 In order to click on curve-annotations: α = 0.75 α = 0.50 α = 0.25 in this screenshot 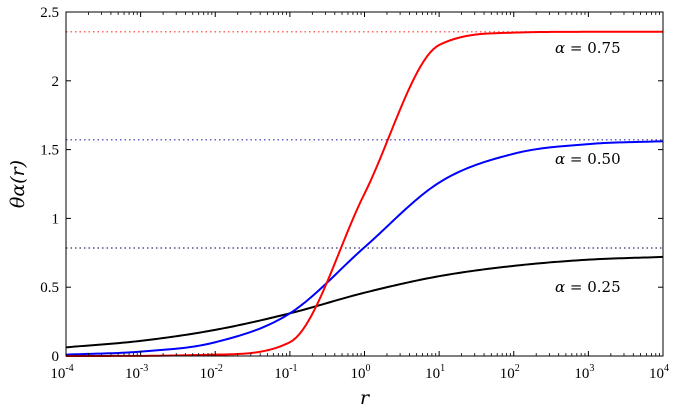, I will do `click(588, 167)`.